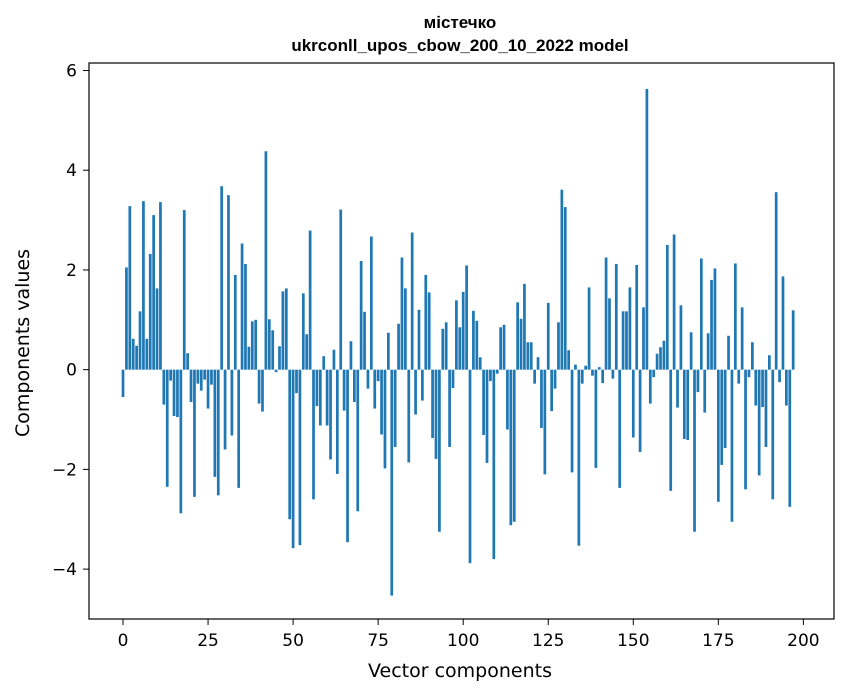 This screenshot has height=696, width=847. Describe the element at coordinates (71, 371) in the screenshot. I see `y-tick-label: 0` at that location.